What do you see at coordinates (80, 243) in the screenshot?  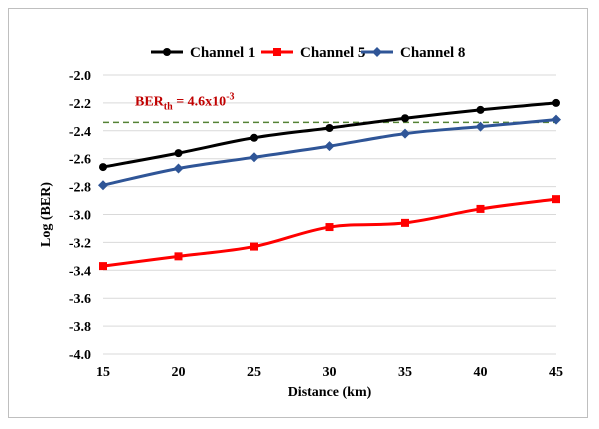 I see `y-tick-label: -3.2` at bounding box center [80, 243].